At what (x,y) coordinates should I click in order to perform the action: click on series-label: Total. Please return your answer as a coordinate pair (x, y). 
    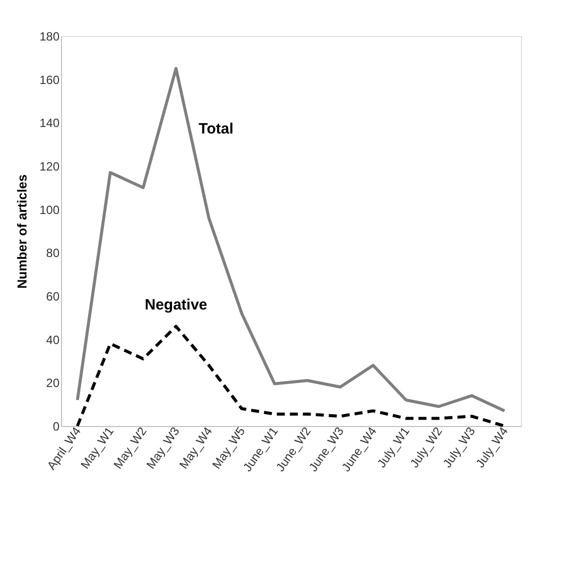
    Looking at the image, I should click on (216, 129).